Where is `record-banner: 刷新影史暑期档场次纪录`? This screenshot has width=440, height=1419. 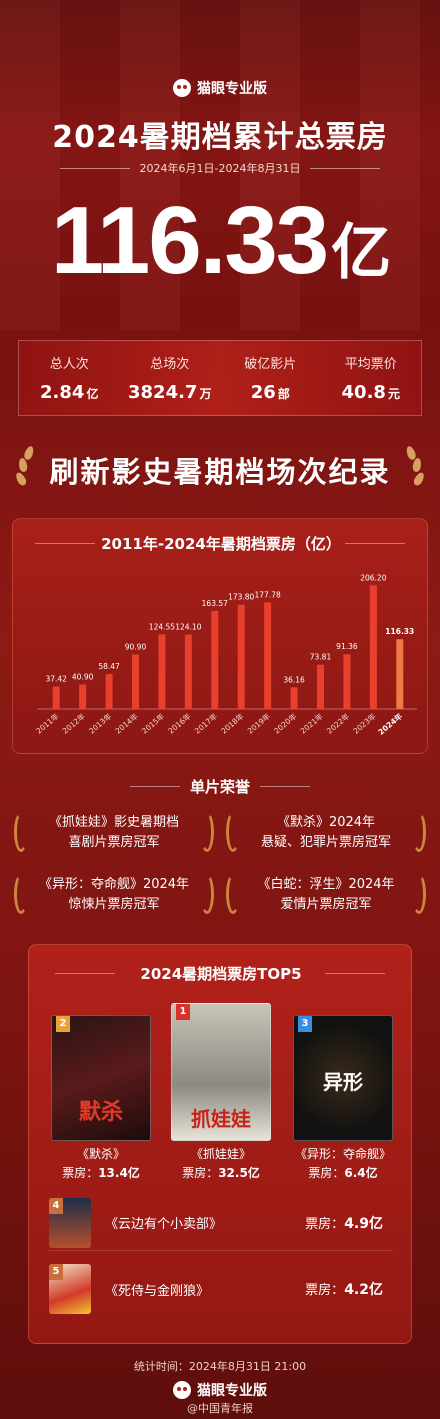
record-banner: 刷新影史暑期档场次纪录 is located at coordinates (220, 470).